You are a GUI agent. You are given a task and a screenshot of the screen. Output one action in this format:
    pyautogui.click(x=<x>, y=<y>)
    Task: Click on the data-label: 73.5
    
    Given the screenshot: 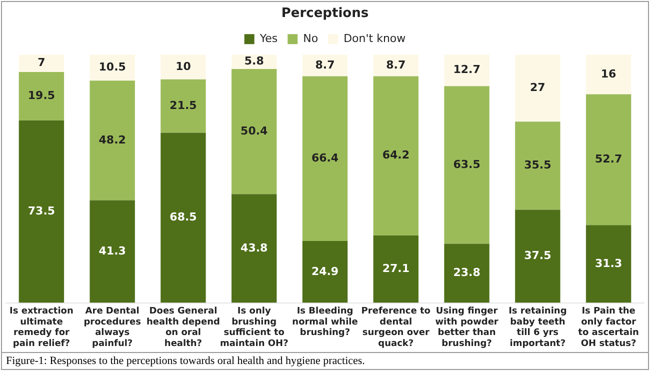 What is the action you would take?
    pyautogui.click(x=42, y=211)
    